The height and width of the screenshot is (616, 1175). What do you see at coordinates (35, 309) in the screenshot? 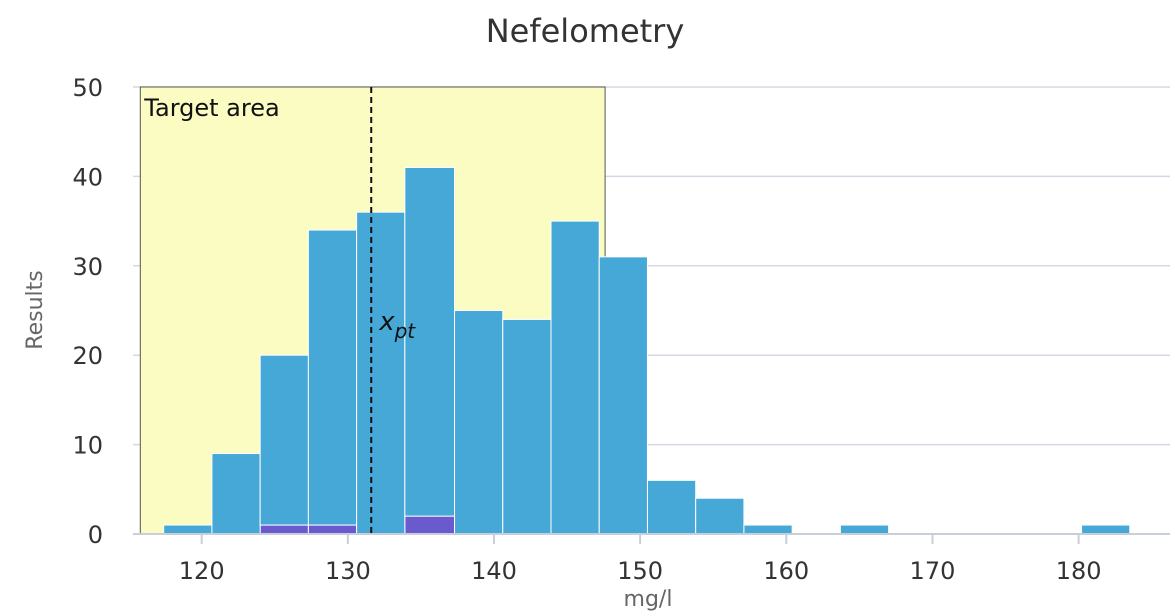
I see `y-axis-label: Results` at bounding box center [35, 309].